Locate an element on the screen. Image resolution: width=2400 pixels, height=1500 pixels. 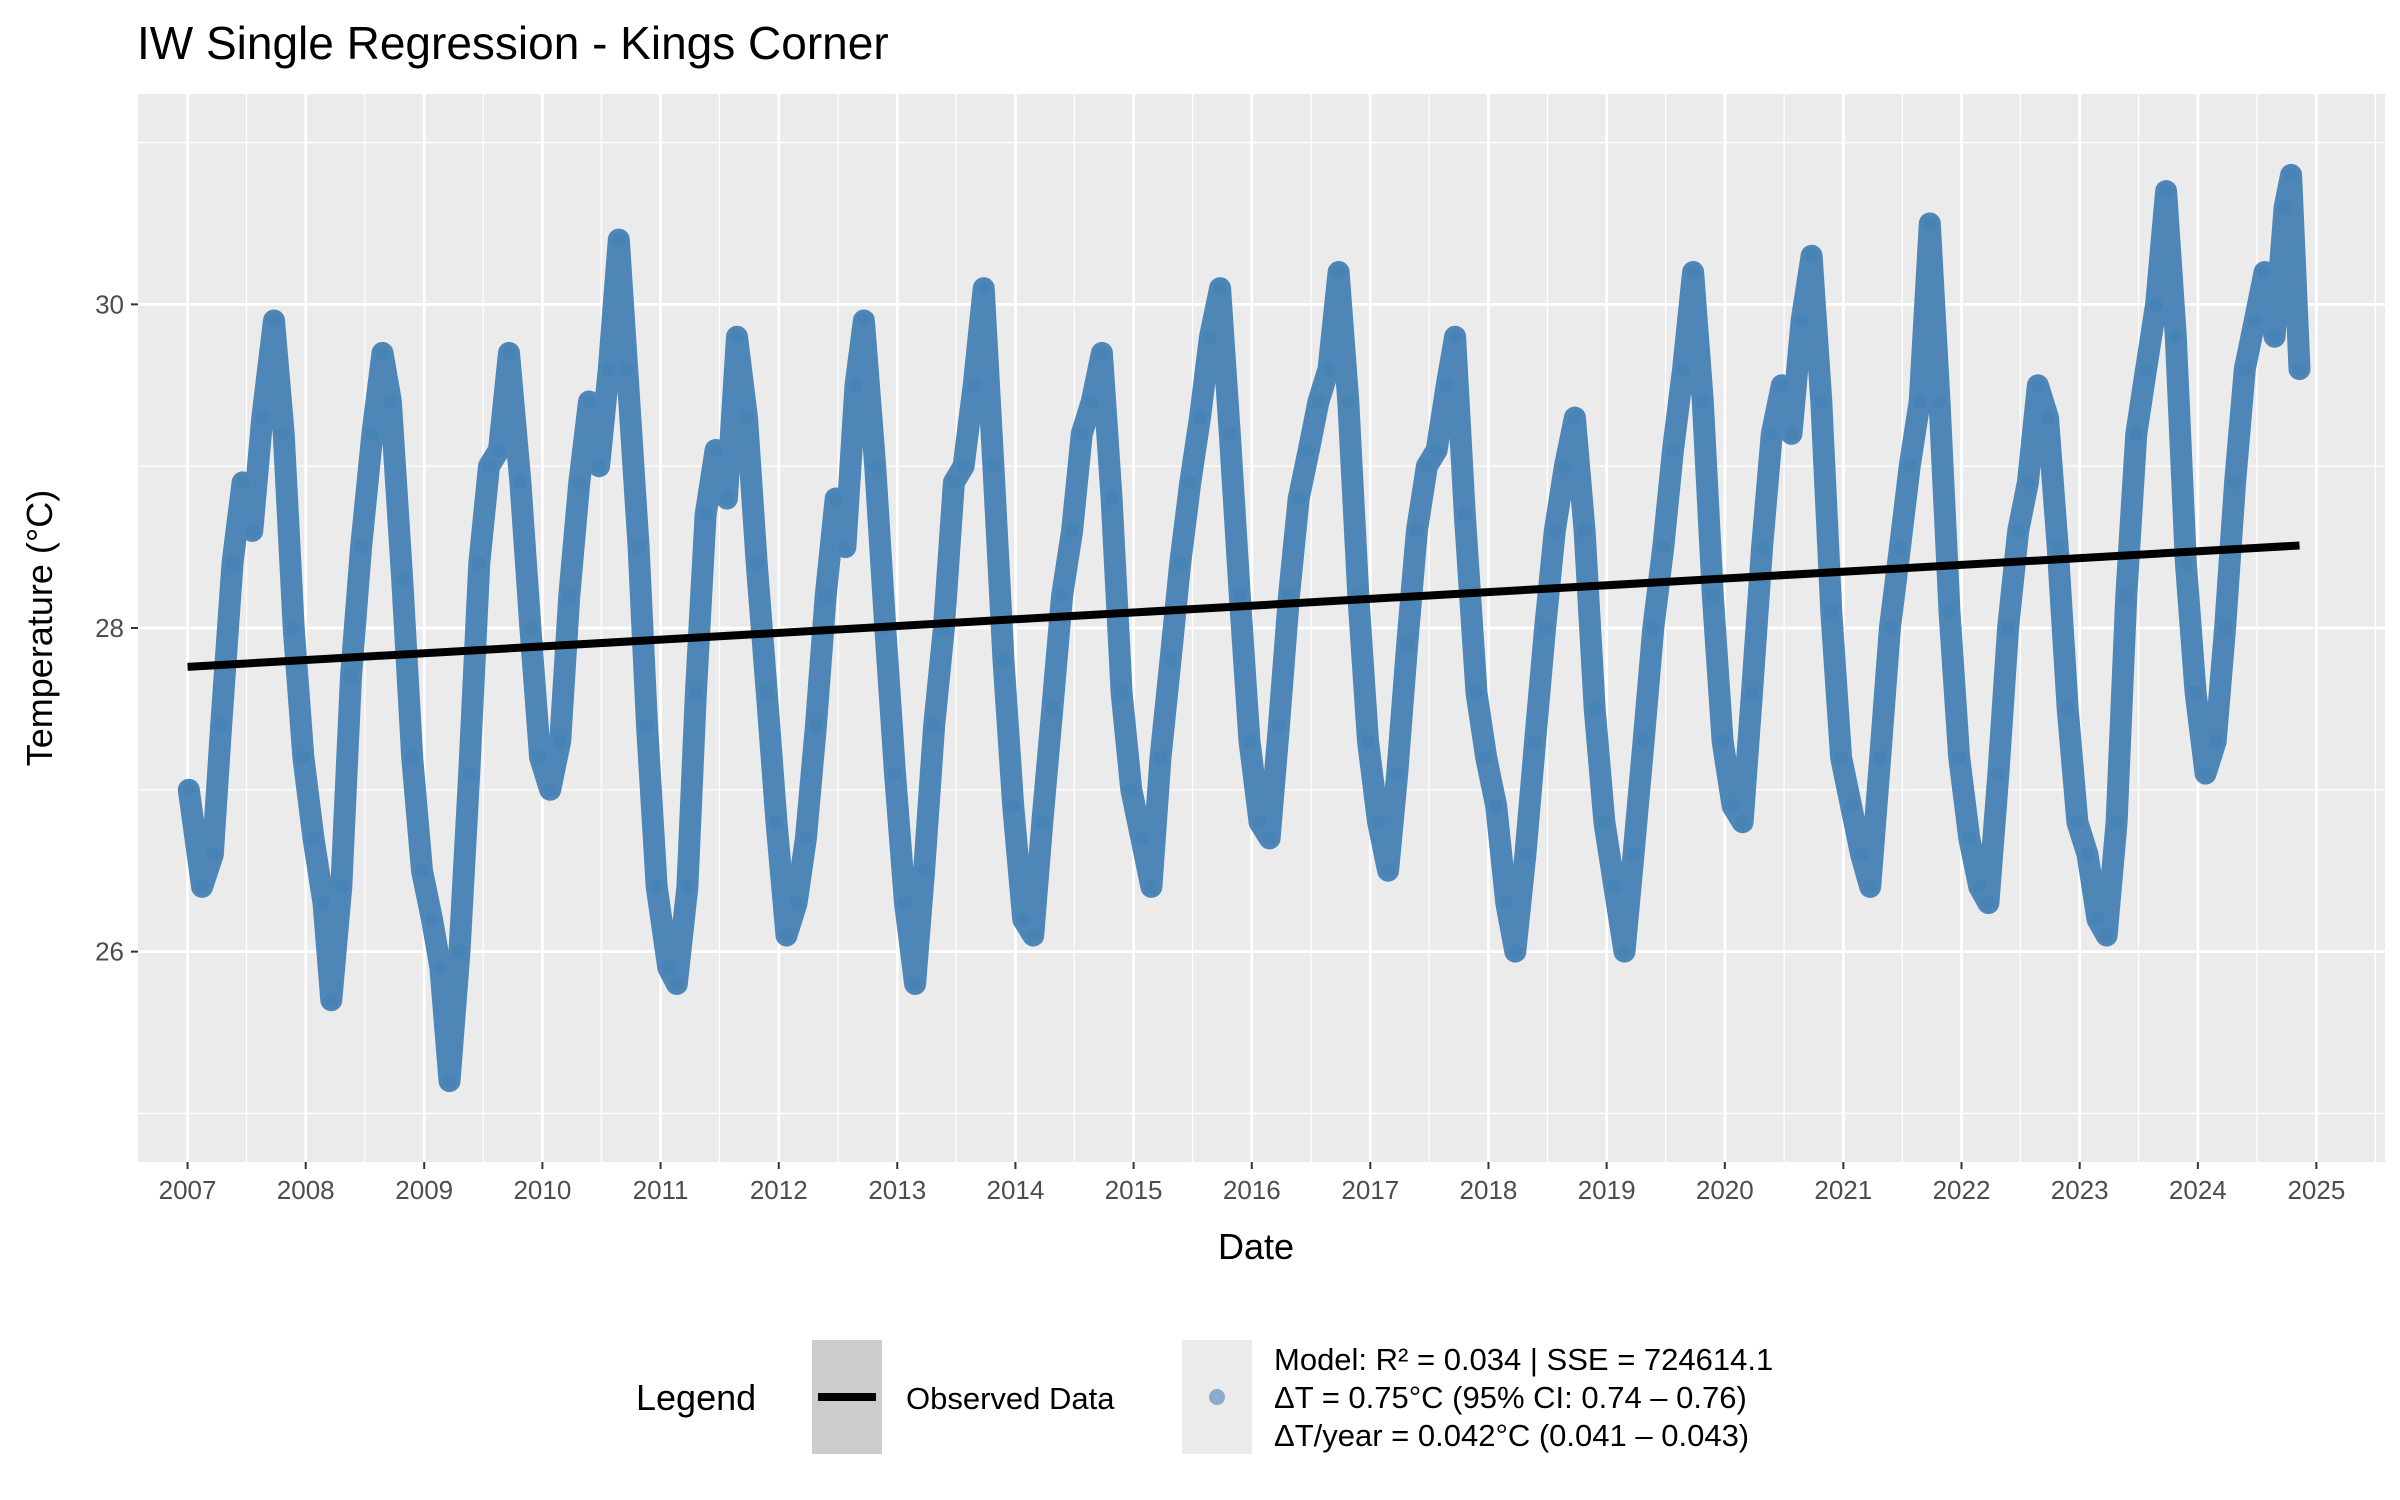
x-tick-label: 2024 is located at coordinates (2198, 1190).